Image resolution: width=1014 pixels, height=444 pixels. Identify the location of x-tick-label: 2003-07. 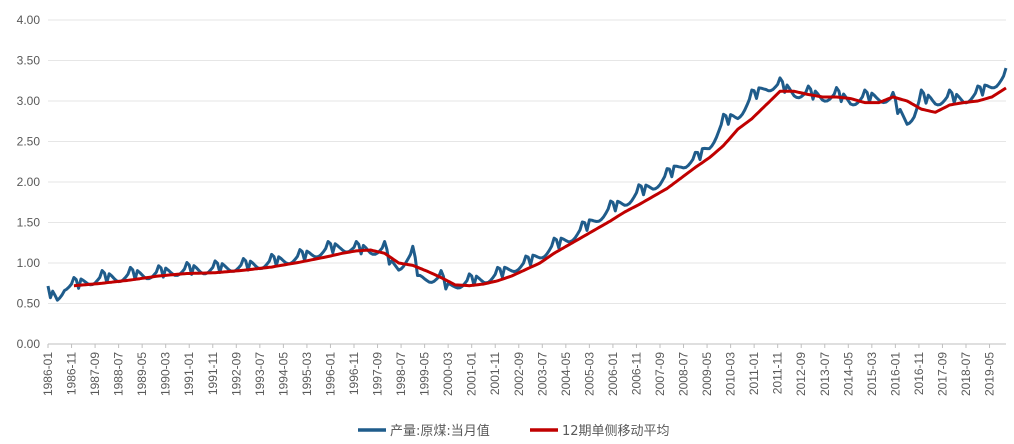
(542, 374).